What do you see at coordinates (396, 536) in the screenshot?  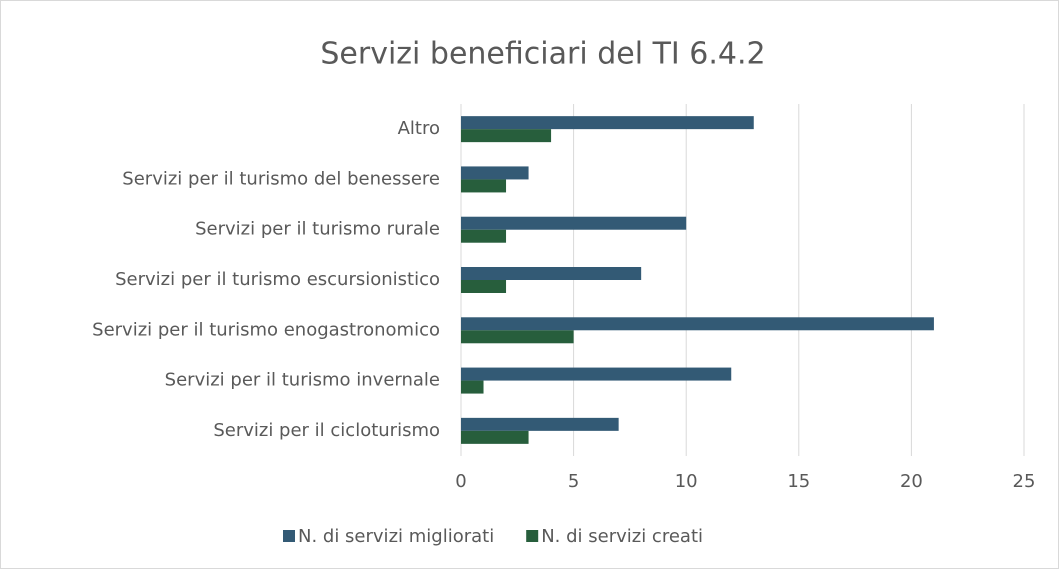 I see `legend-label: N. di servizi migliorati` at bounding box center [396, 536].